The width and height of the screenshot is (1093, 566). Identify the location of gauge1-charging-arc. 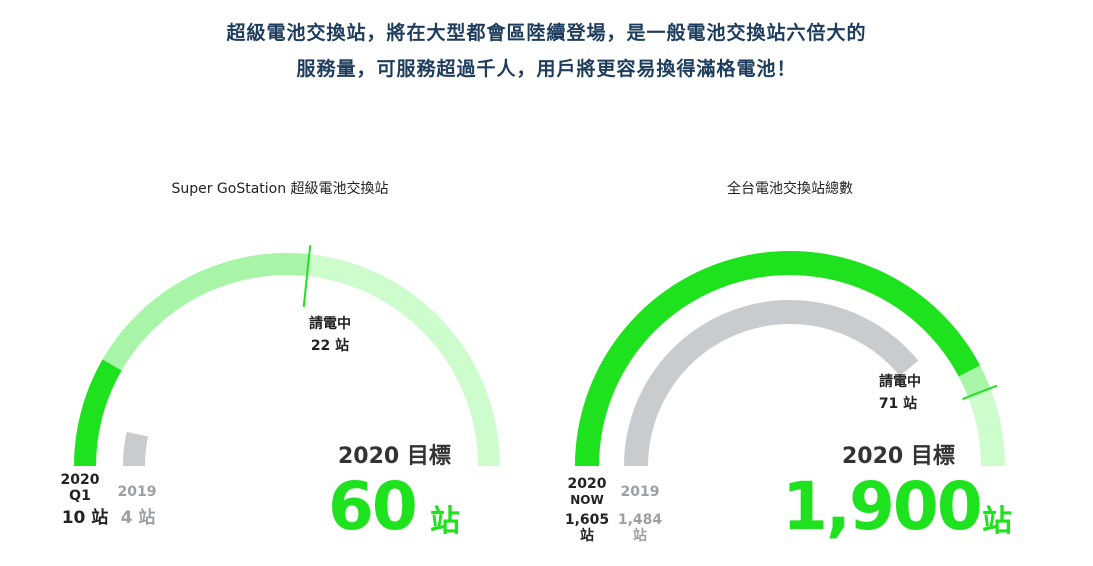
(192, 360).